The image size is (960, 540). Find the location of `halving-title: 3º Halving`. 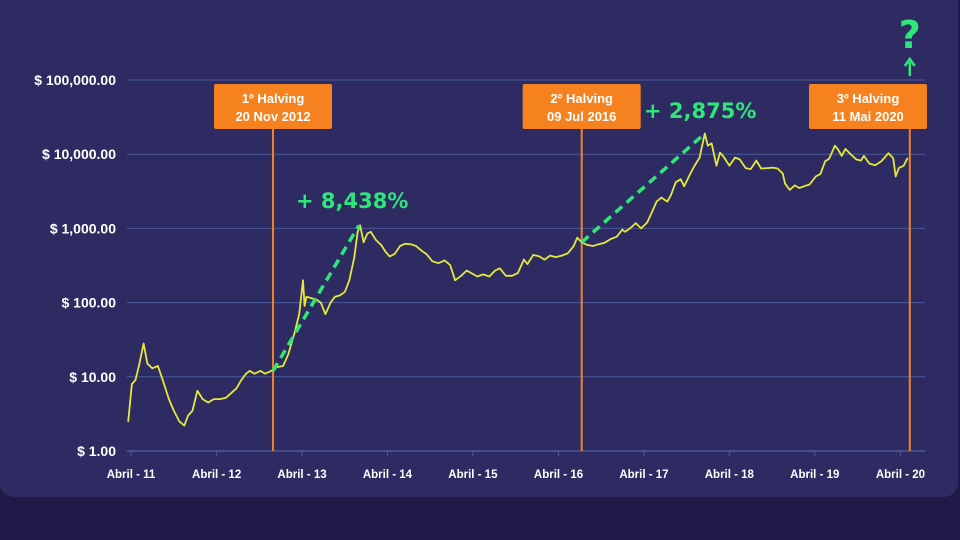

halving-title: 3º Halving is located at coordinates (868, 98).